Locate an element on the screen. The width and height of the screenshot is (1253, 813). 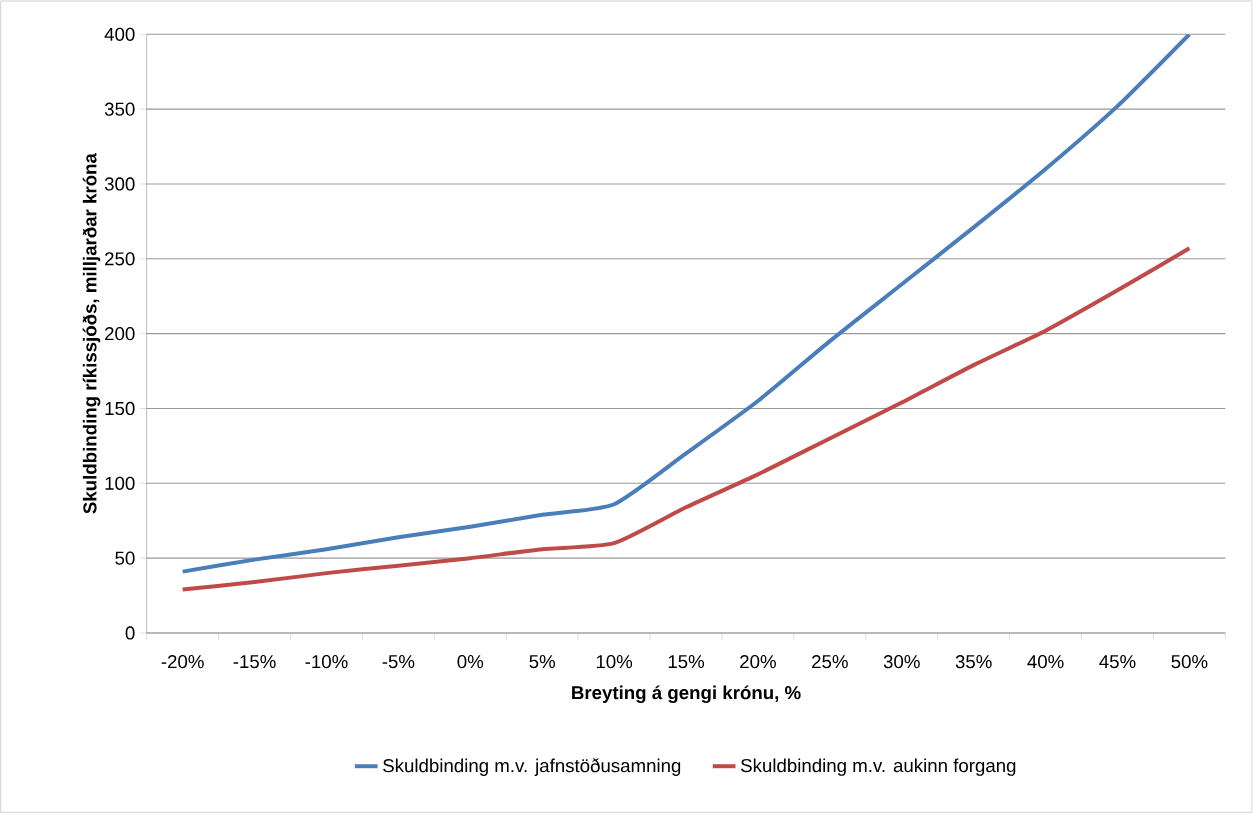
y-tick-label: 150 is located at coordinates (120, 408).